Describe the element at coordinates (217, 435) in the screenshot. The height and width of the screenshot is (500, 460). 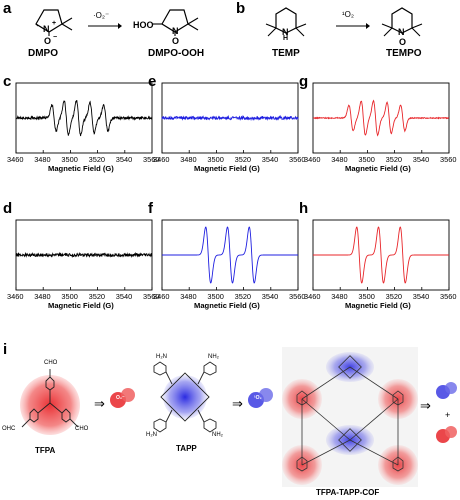
I see `tapp-nh2-bottom-right: NH₂` at that location.